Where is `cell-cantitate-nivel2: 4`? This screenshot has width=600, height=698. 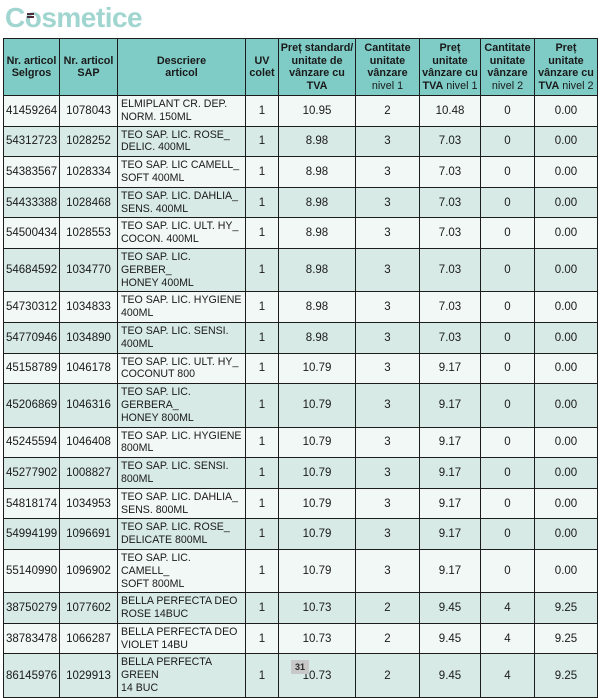
cell-cantitate-nivel2: 4 is located at coordinates (507, 638).